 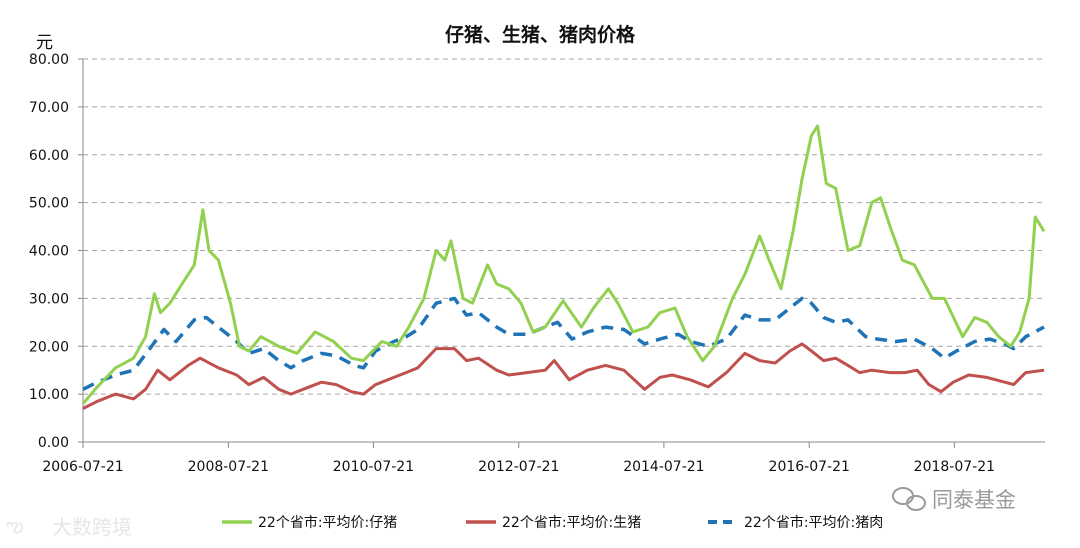 What do you see at coordinates (15, 525) in the screenshot?
I see `watermark-logo-icon: ఌ` at bounding box center [15, 525].